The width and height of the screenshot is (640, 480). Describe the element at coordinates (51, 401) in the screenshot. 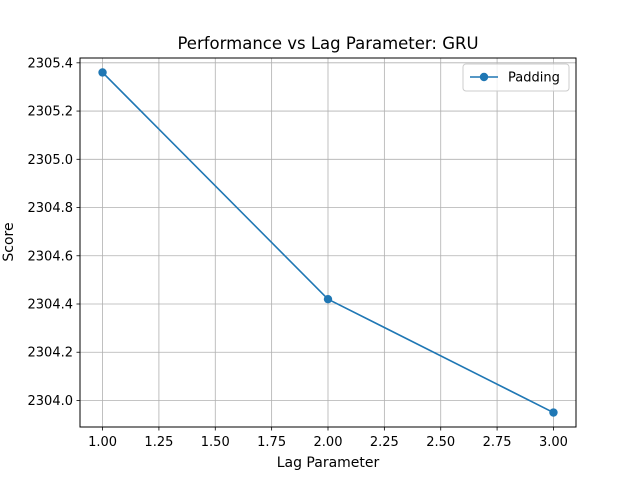

I see `y-tick-label: 2304.0` at that location.